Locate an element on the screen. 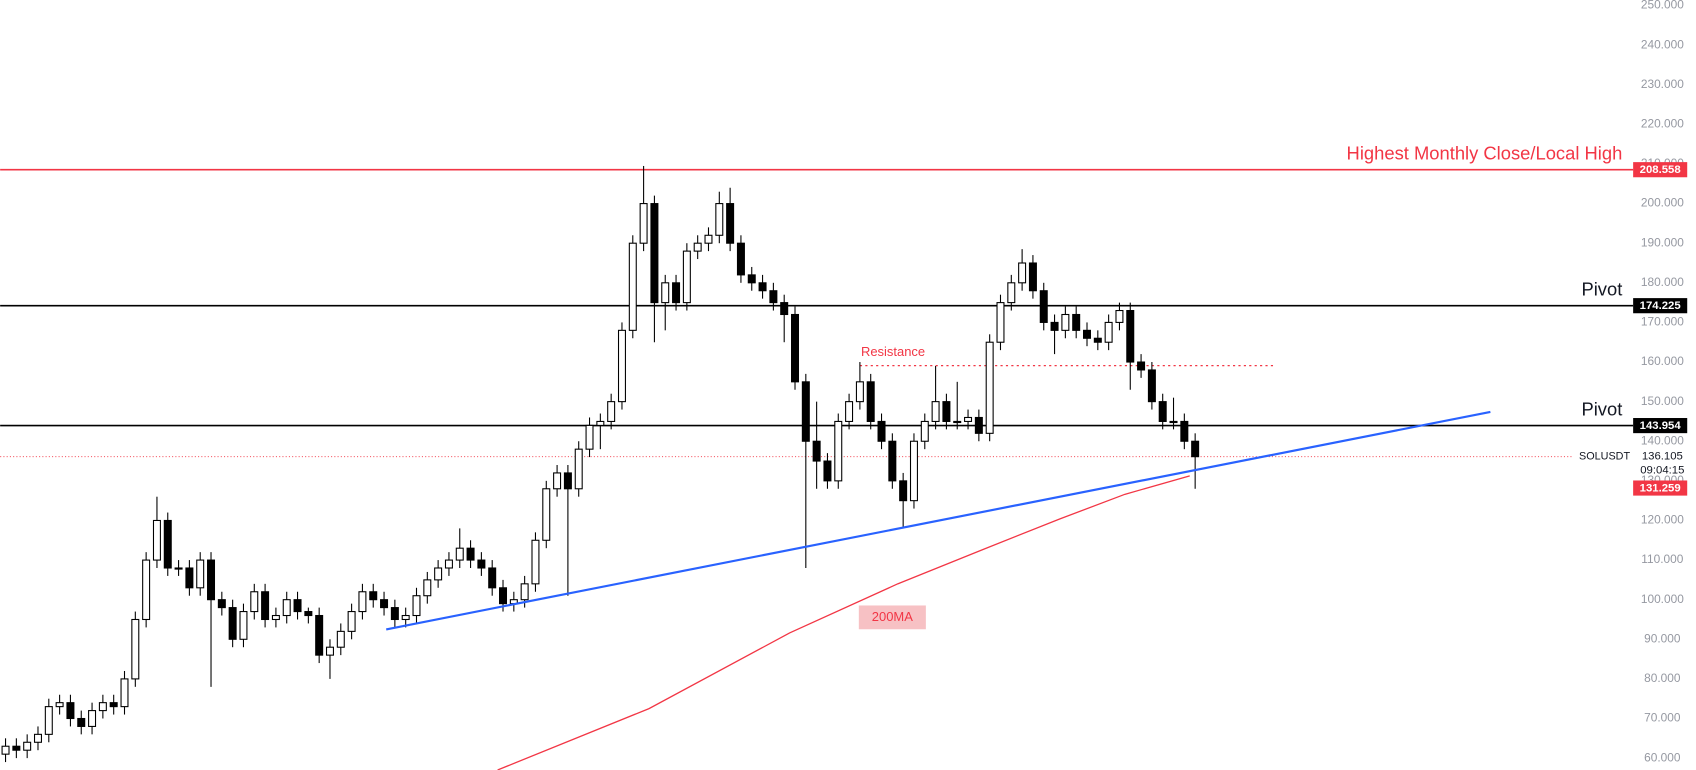 The height and width of the screenshot is (770, 1696). y-tick-label: 120.000 is located at coordinates (1662, 520).